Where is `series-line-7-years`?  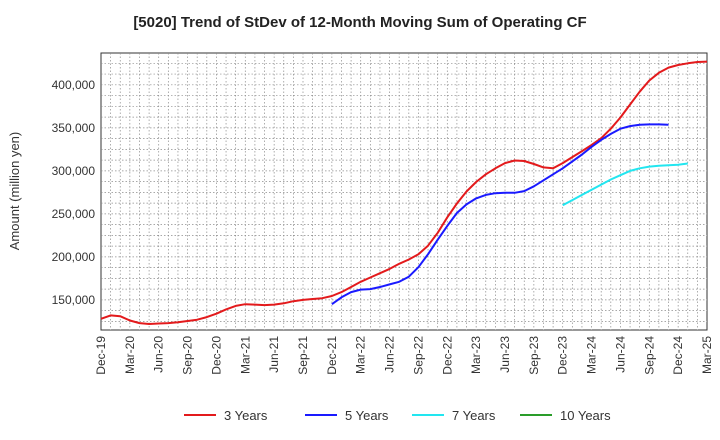 series-line-7-years is located at coordinates (625, 184).